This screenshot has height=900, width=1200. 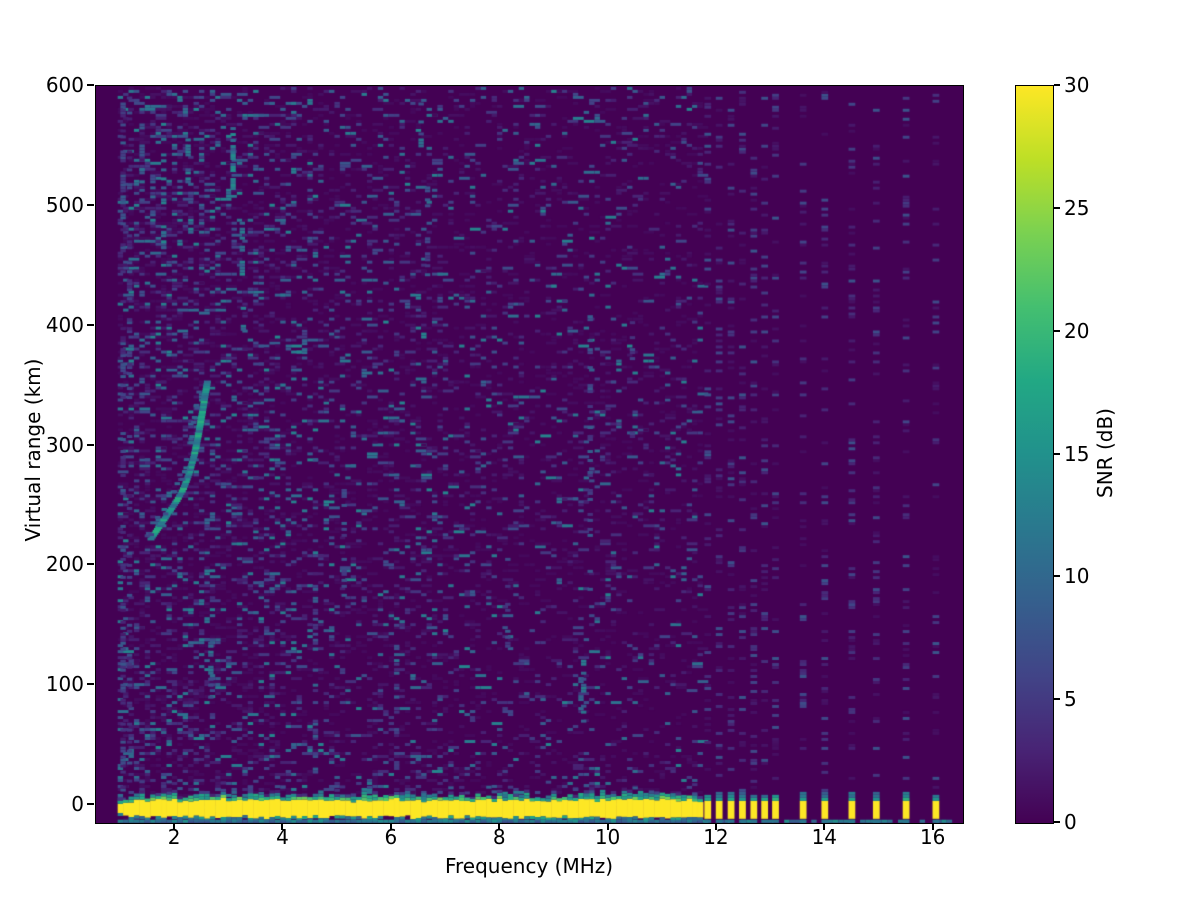 What do you see at coordinates (1034, 454) in the screenshot?
I see `colorbar` at bounding box center [1034, 454].